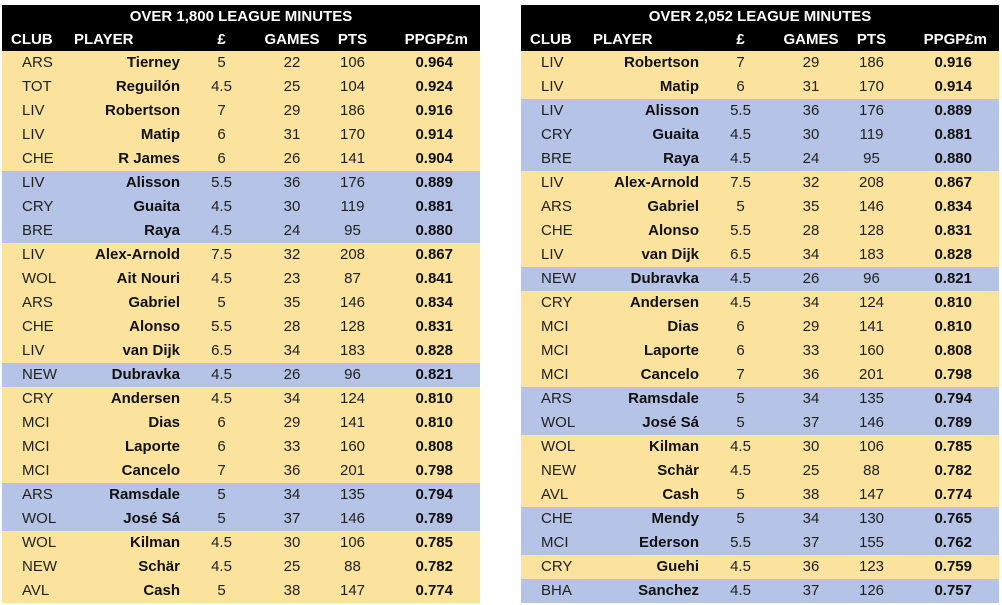  What do you see at coordinates (949, 207) in the screenshot?
I see `cell-ppgpm: 0.834` at bounding box center [949, 207].